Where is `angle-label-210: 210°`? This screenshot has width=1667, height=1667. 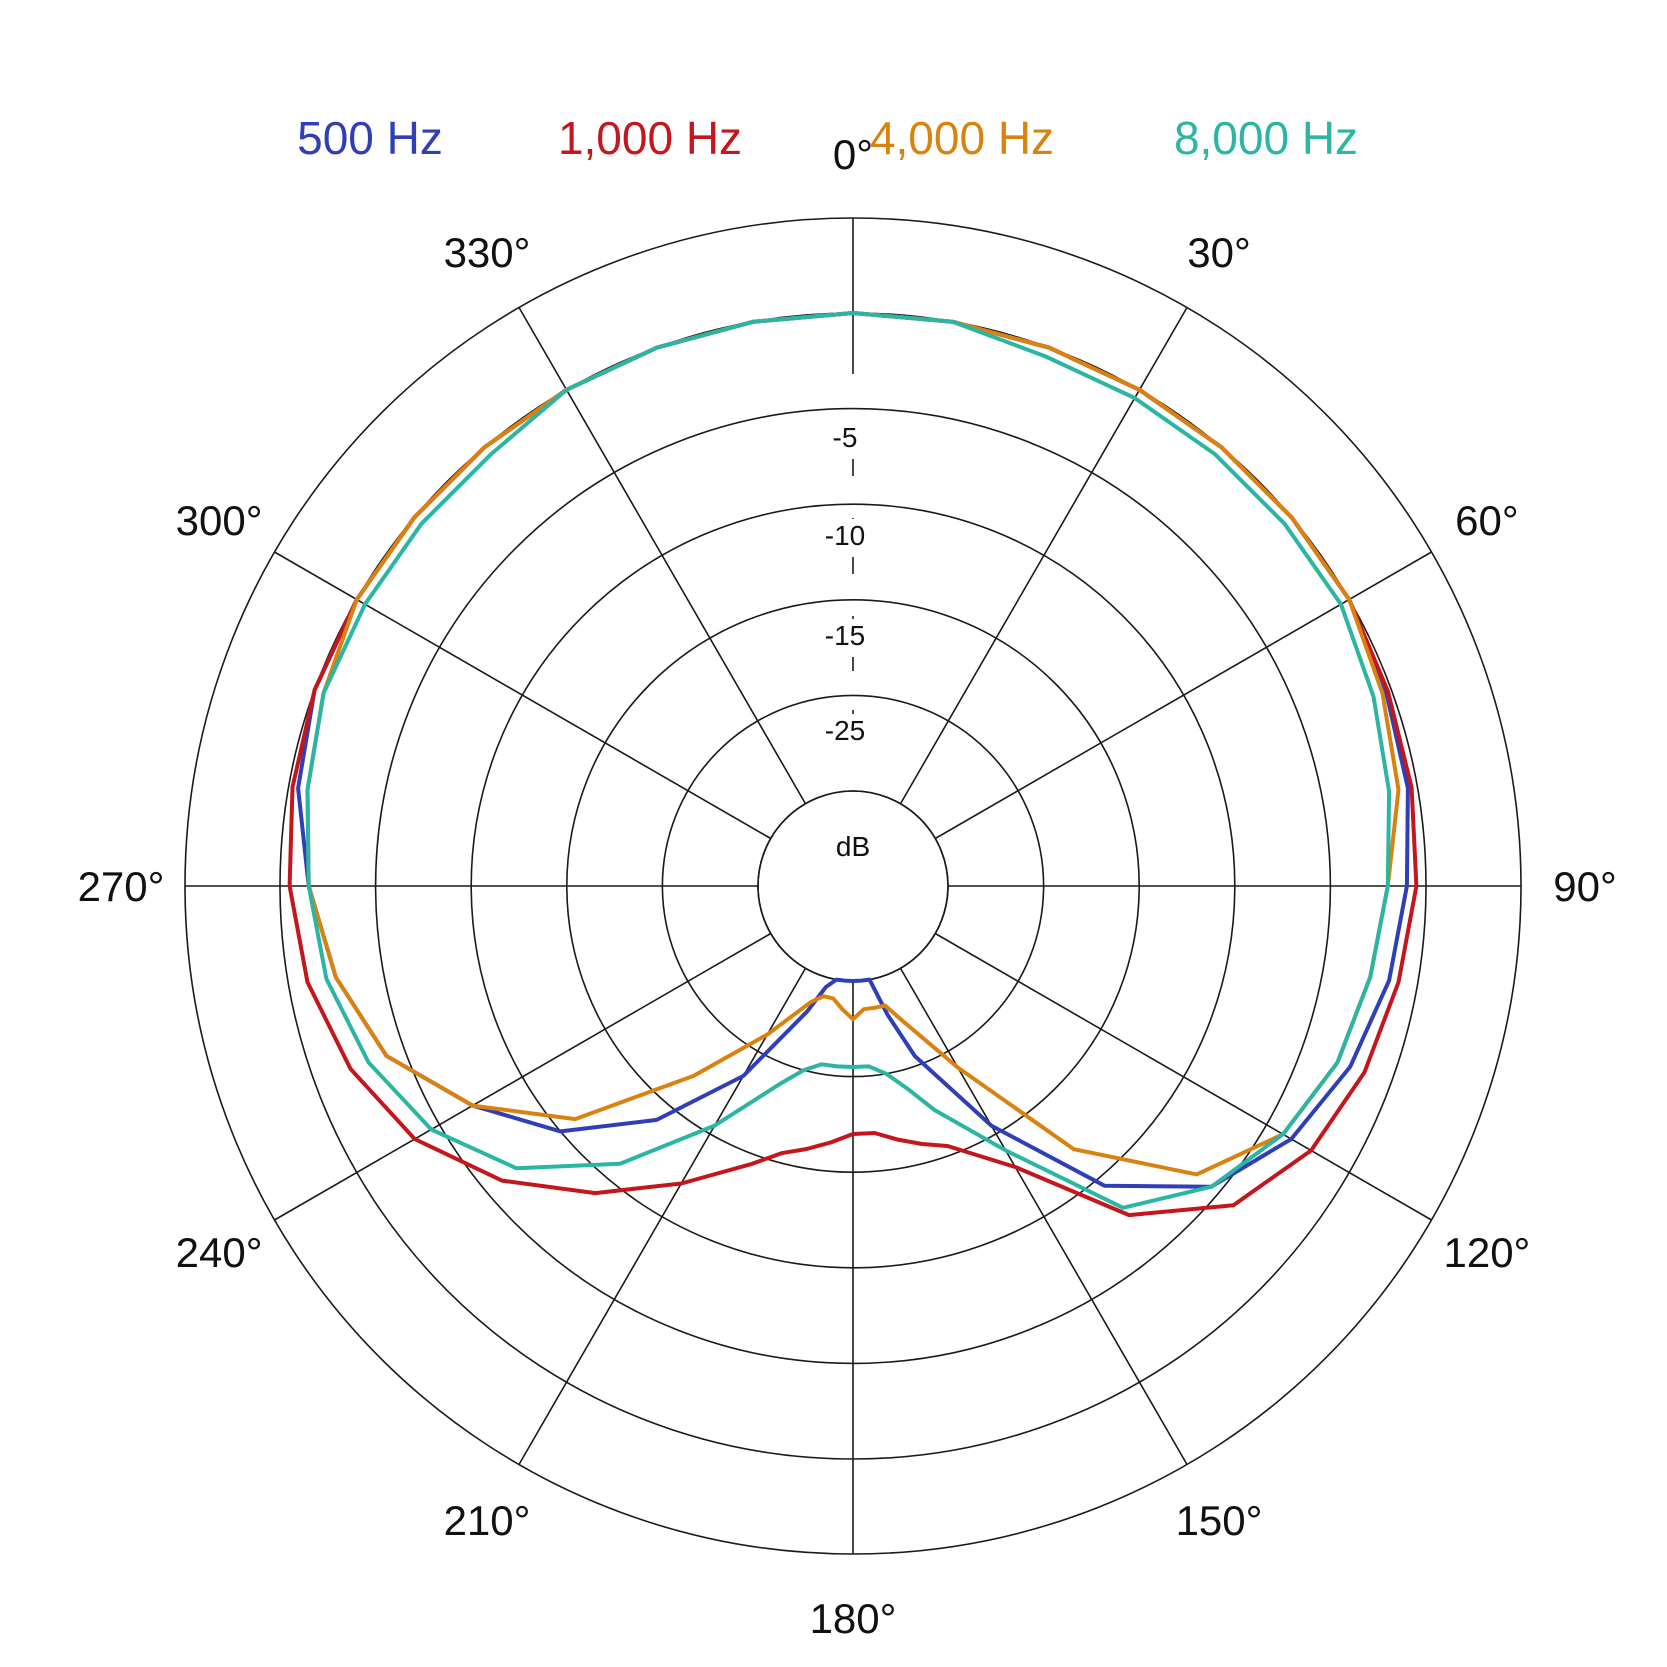
angle-label-210: 210° is located at coordinates (487, 1520).